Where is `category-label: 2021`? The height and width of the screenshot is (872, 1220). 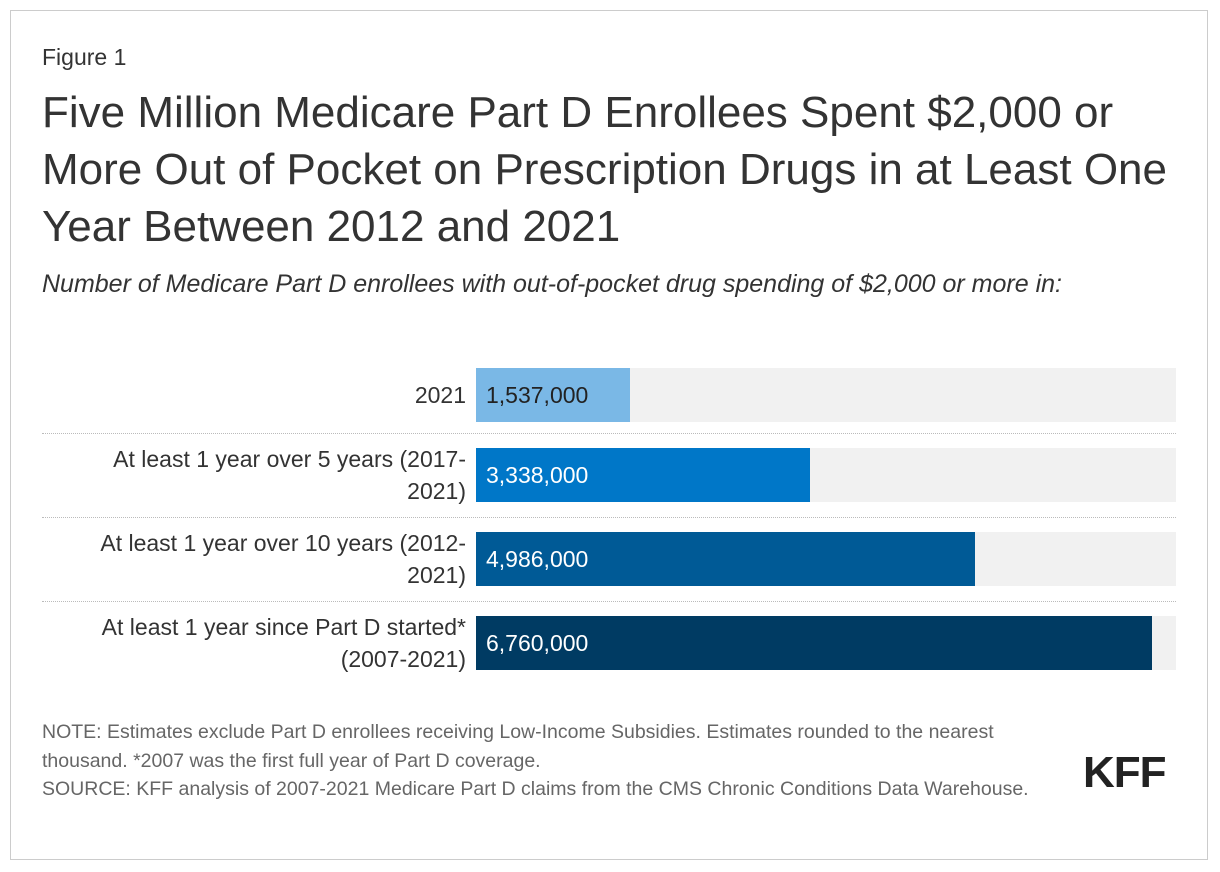
category-label: 2021 is located at coordinates (251, 395).